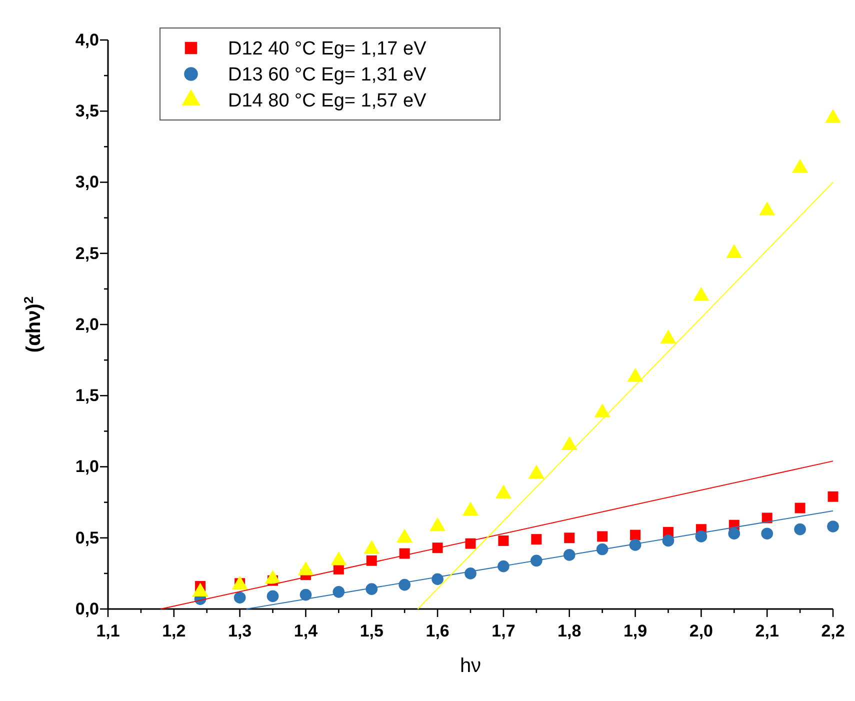 The height and width of the screenshot is (701, 855). What do you see at coordinates (471, 666) in the screenshot?
I see `x-axis-title: hν` at bounding box center [471, 666].